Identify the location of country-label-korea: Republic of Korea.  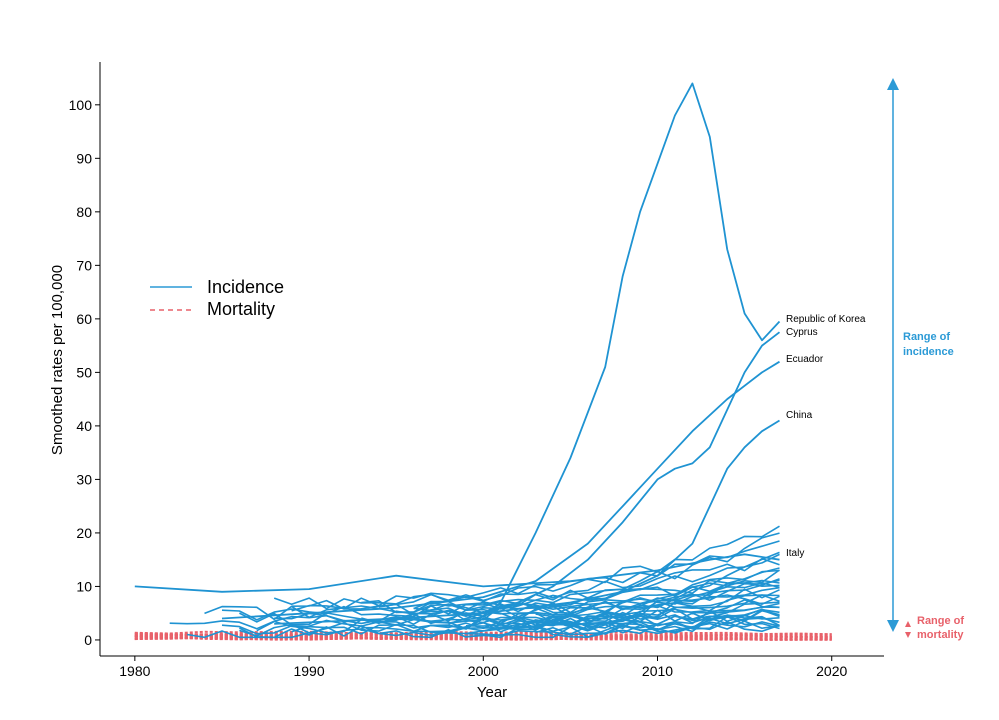
(826, 319).